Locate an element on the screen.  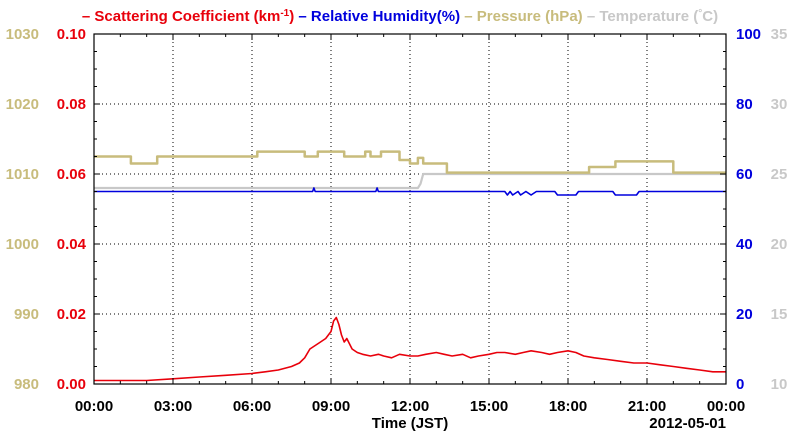
scattering-tick-label: 0.00 is located at coordinates (71, 384).